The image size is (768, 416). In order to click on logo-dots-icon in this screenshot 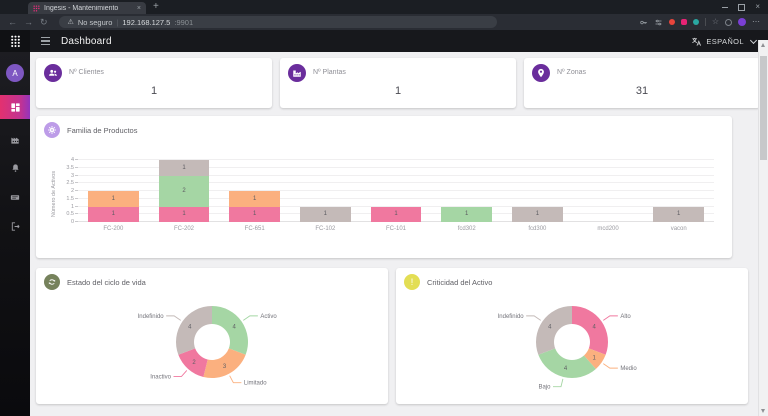, I will do `click(15, 41)`.